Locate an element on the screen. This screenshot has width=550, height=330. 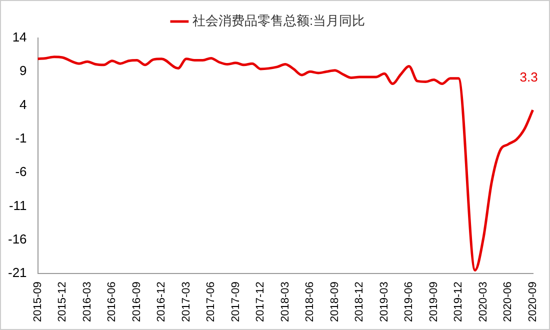
y-tick-label: -16 is located at coordinates (17, 239).